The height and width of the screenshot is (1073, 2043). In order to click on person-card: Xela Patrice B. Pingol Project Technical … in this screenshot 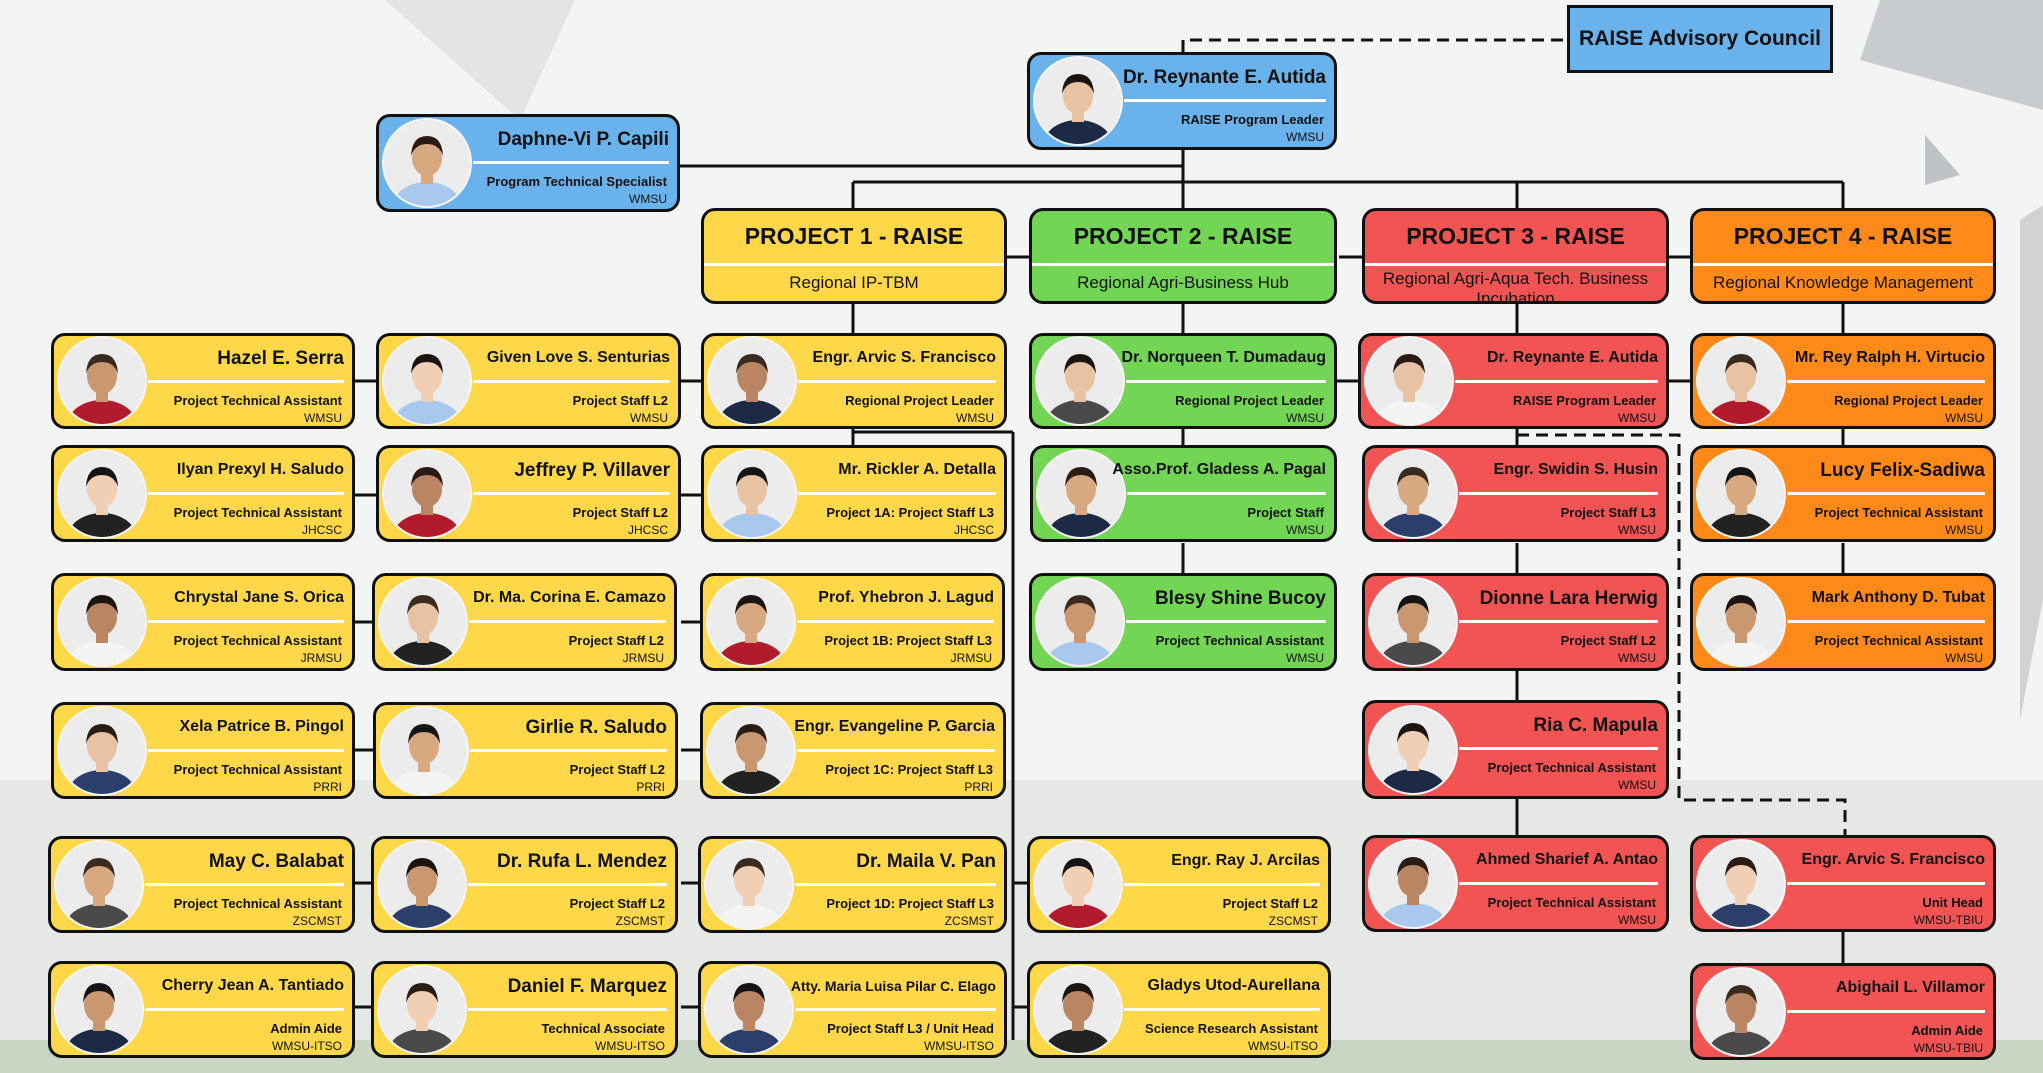, I will do `click(203, 750)`.